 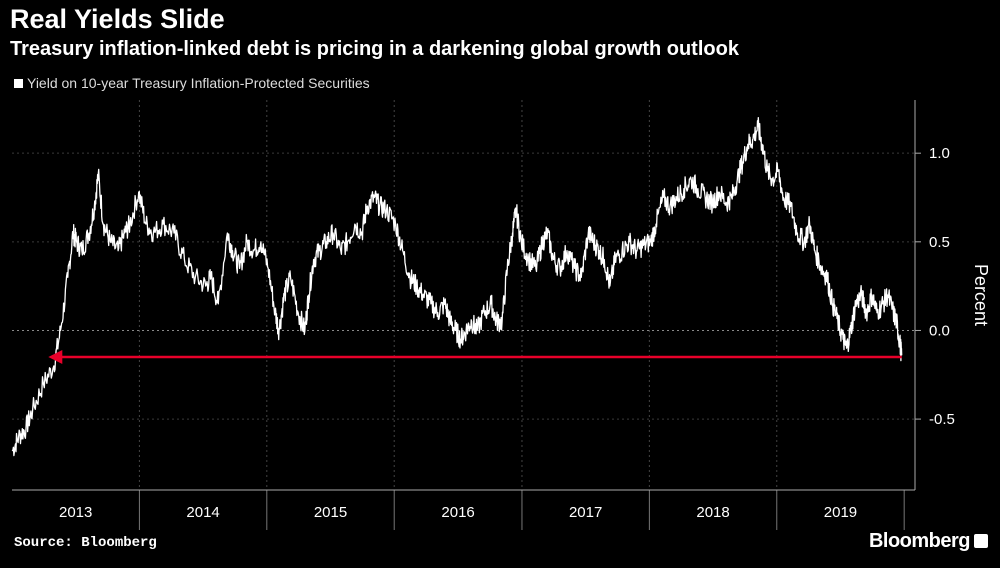 What do you see at coordinates (840, 512) in the screenshot?
I see `x-tick-label: 2019` at bounding box center [840, 512].